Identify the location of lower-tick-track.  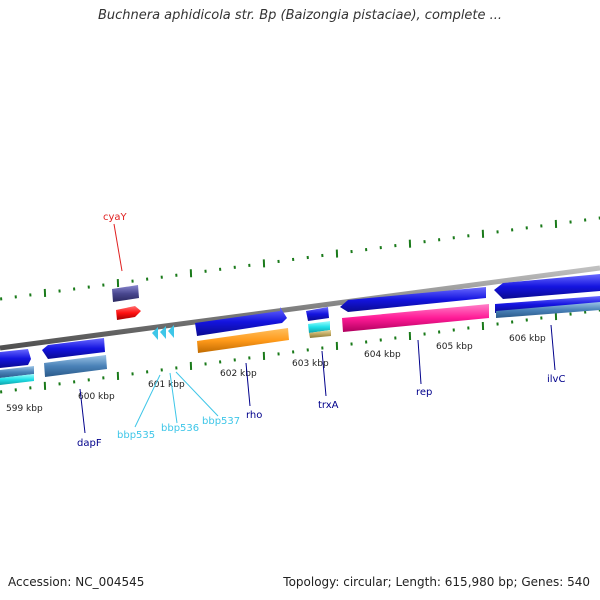
(300, 351).